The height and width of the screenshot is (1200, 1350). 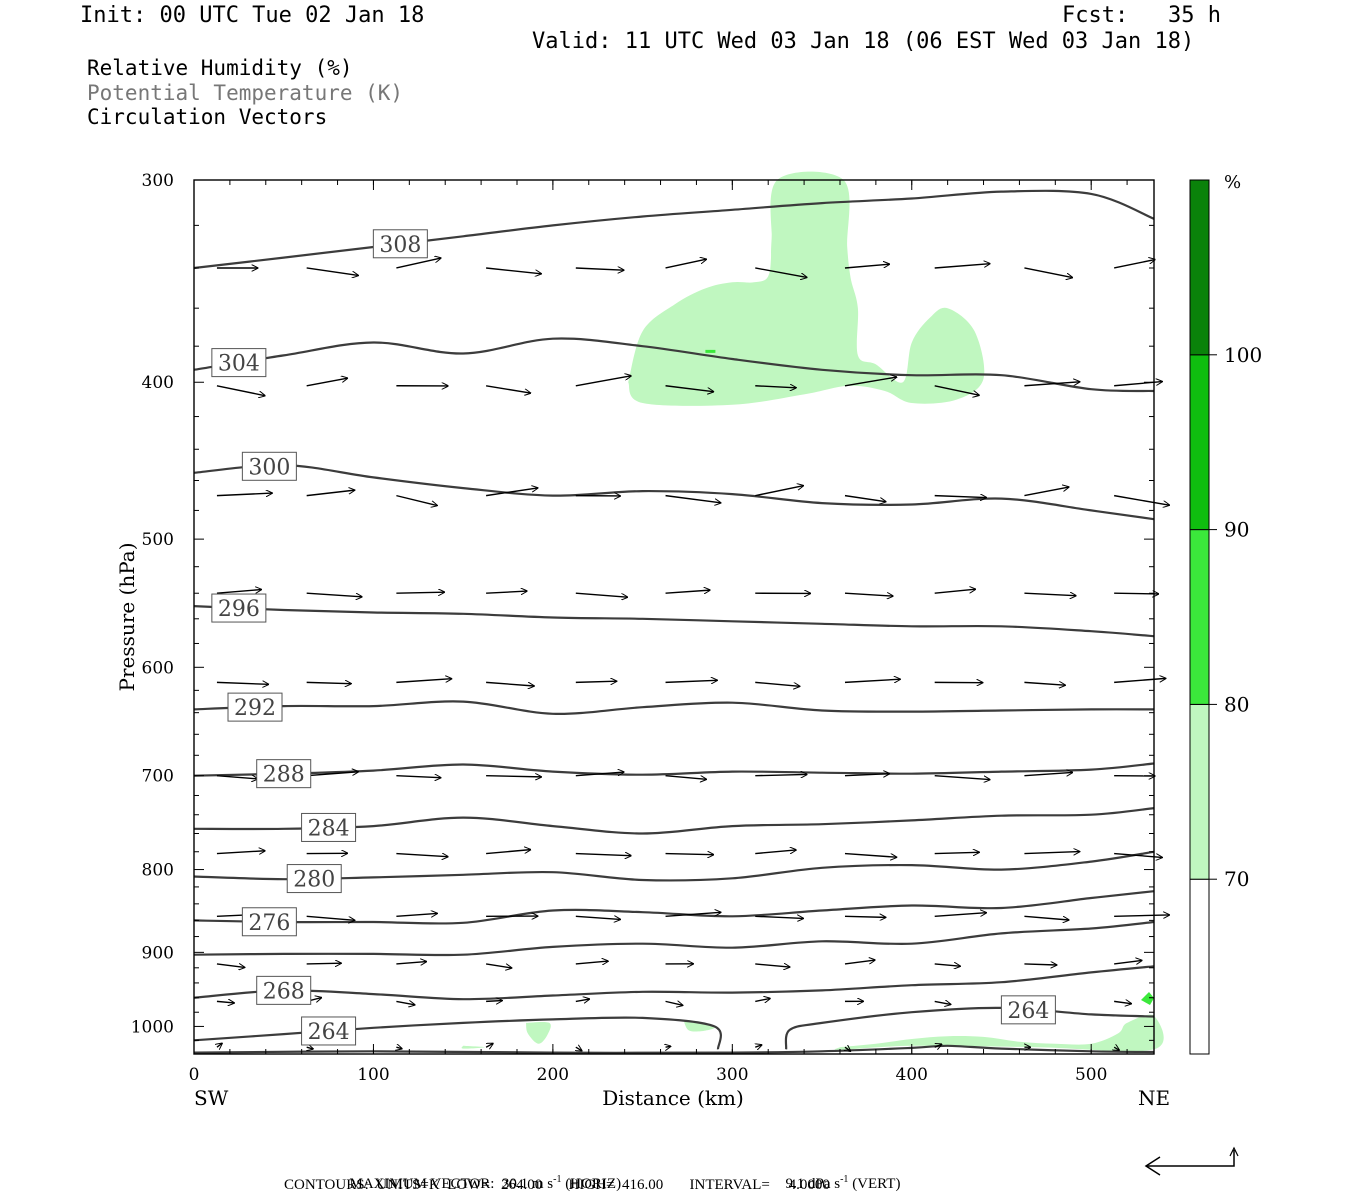 What do you see at coordinates (152, 1027) in the screenshot?
I see `y-tick-label: 1000` at bounding box center [152, 1027].